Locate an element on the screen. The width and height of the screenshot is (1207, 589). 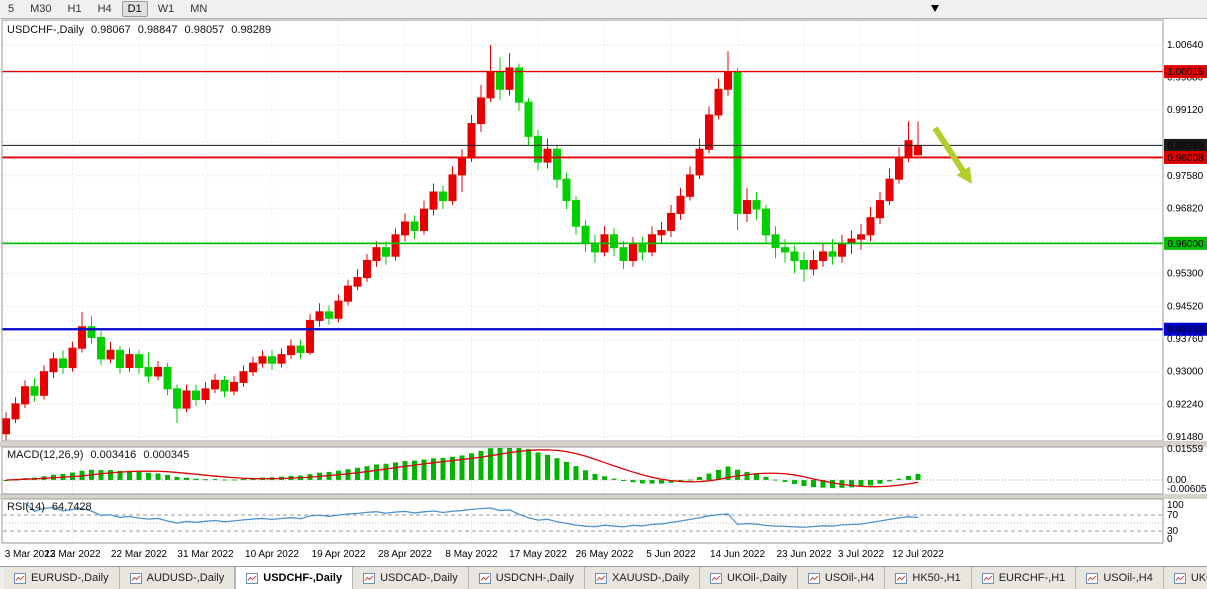
chart-tab-usdchf-daily: USDCHF-,Daily is located at coordinates (294, 578).